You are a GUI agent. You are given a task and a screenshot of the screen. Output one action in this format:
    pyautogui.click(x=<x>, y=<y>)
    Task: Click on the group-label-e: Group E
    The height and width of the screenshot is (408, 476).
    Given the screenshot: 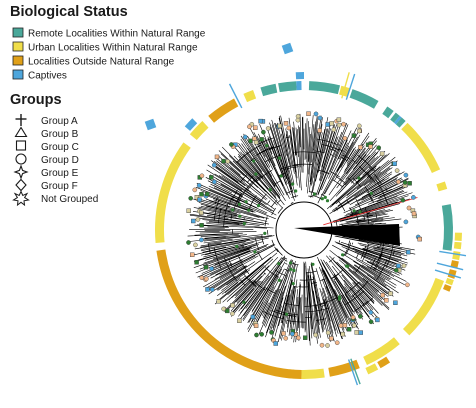 What is the action you would take?
    pyautogui.click(x=60, y=173)
    